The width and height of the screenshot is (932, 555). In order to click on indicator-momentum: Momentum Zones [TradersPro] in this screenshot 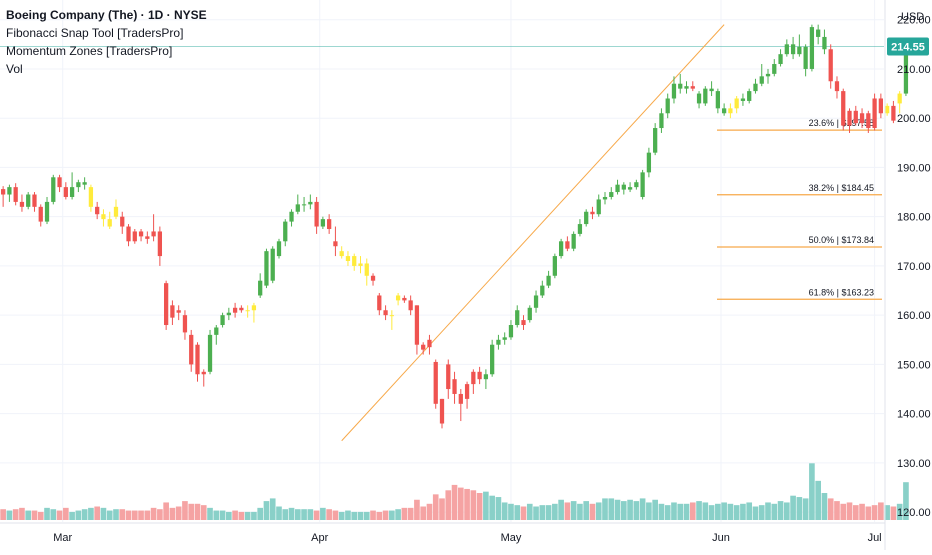, I will do `click(89, 51)`.